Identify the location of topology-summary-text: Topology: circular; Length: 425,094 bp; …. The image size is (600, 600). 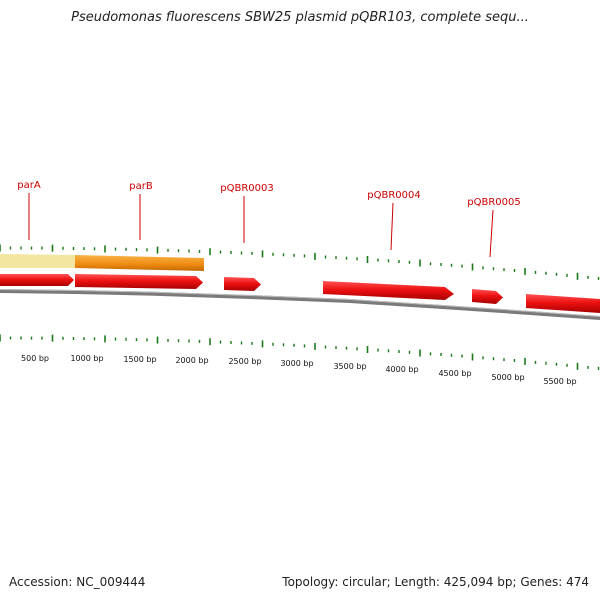
(435, 582).